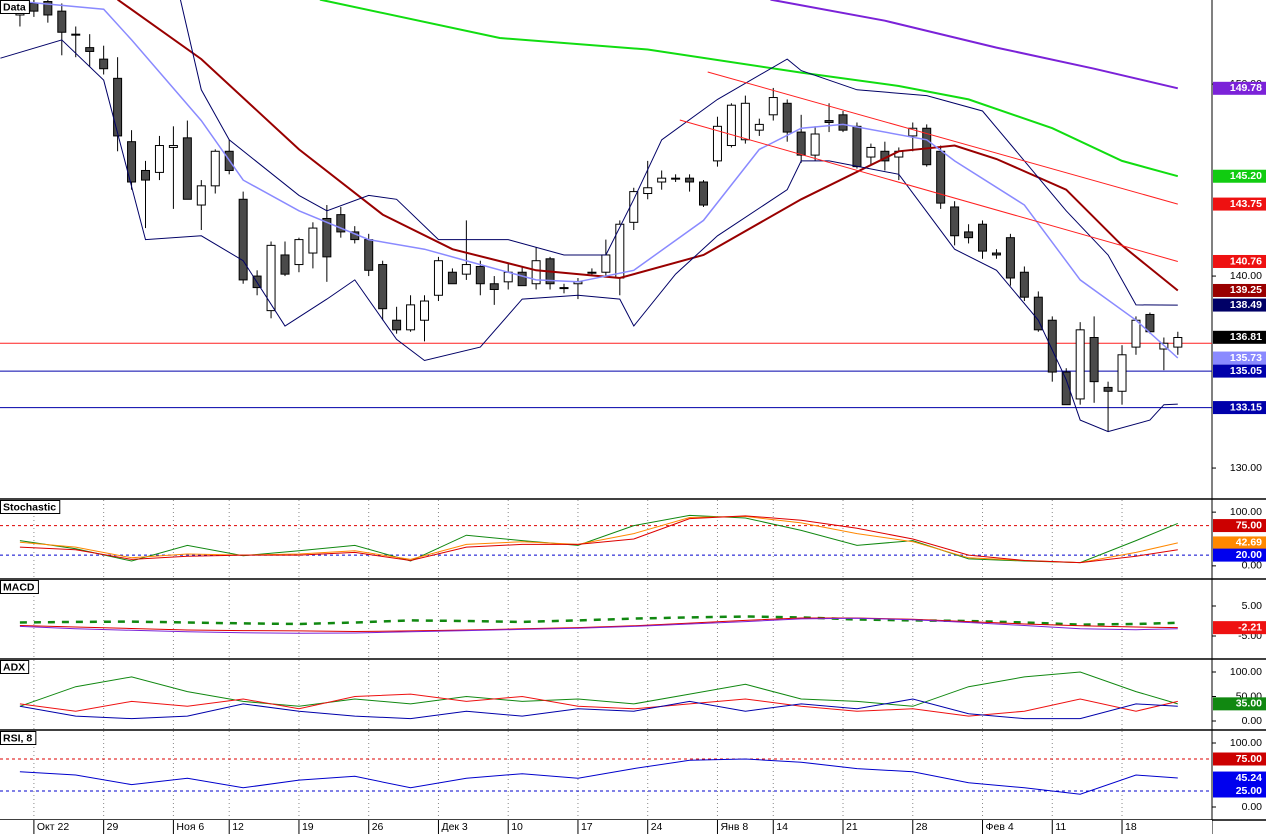 This screenshot has width=1266, height=834. What do you see at coordinates (1246, 305) in the screenshot?
I see `price-label: 138.49` at bounding box center [1246, 305].